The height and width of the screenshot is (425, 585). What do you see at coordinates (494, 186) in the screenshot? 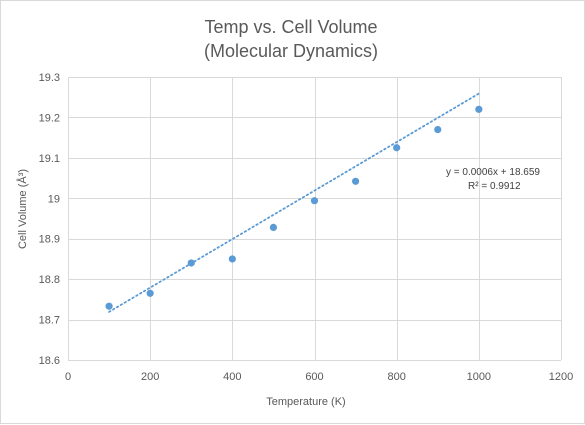
I see `trendline-r-squared: R² = 0.9912` at bounding box center [494, 186].